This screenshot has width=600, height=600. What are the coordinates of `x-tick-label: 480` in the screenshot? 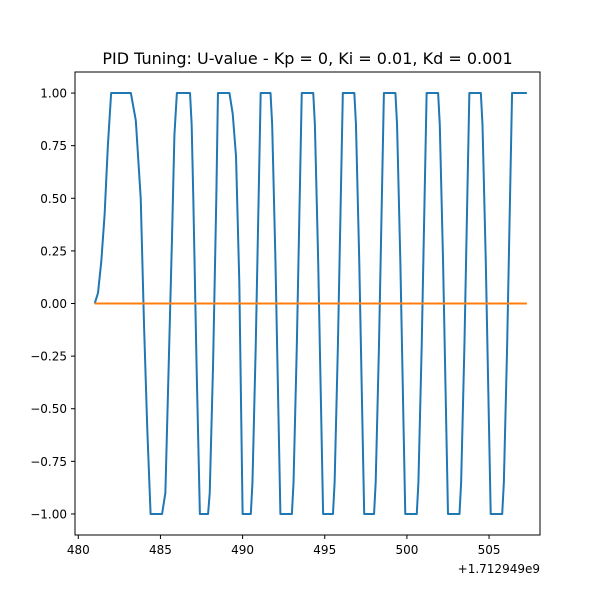 It's located at (78, 550).